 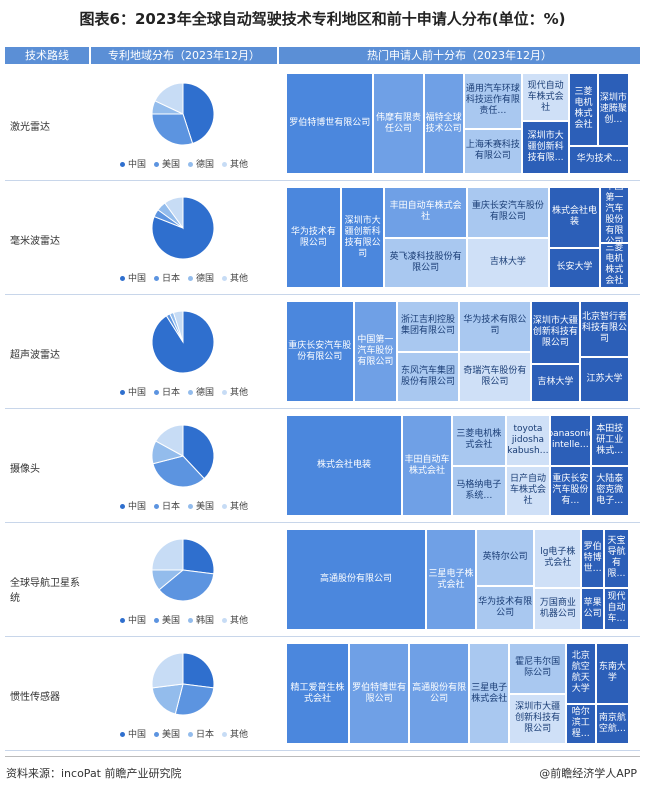 I want to click on pie-legend: 中国 美国 日本 其他, so click(x=180, y=733).